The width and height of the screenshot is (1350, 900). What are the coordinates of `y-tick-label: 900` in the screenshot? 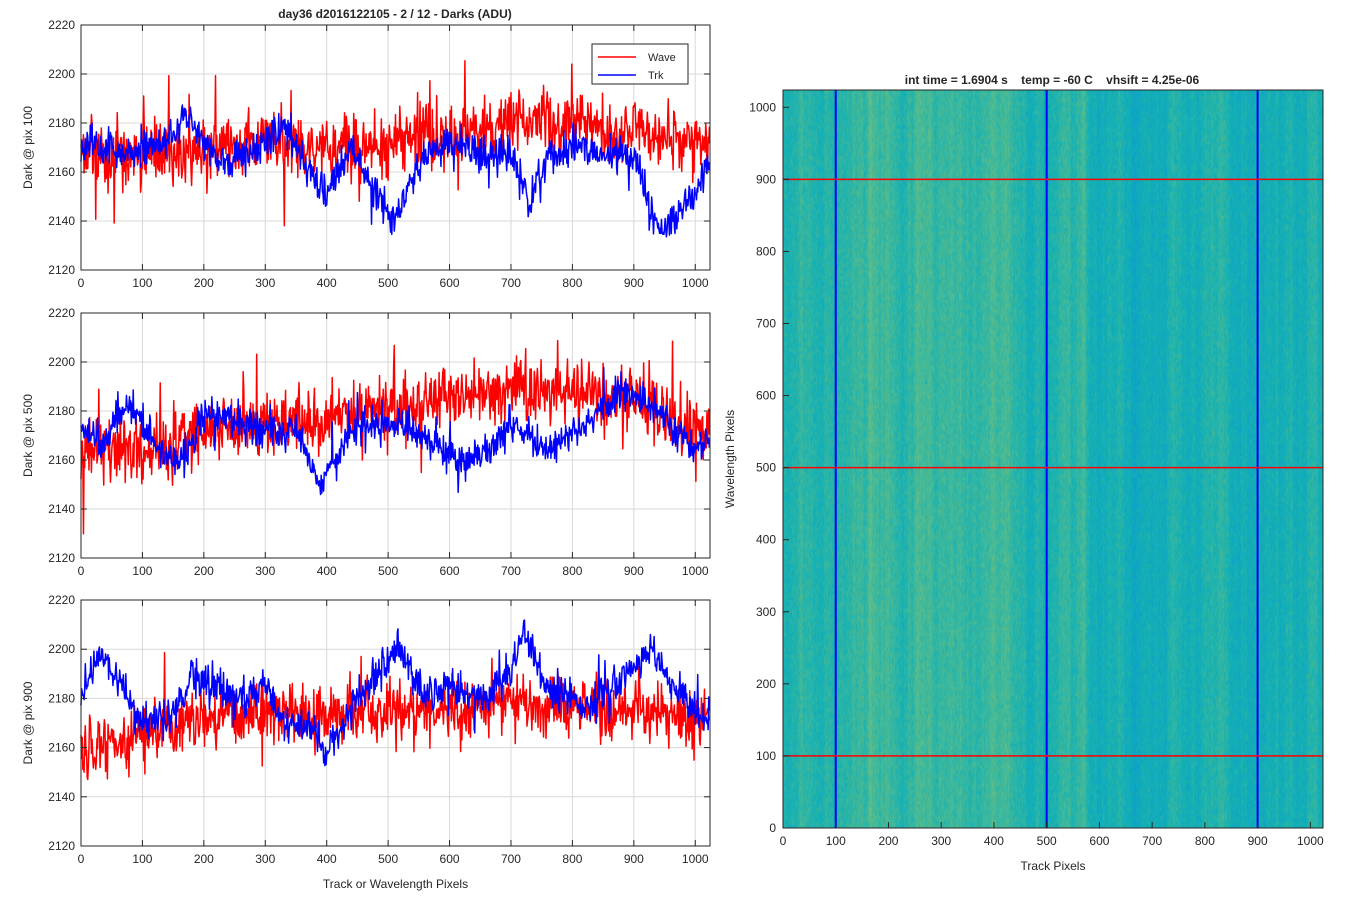 It's located at (766, 179).